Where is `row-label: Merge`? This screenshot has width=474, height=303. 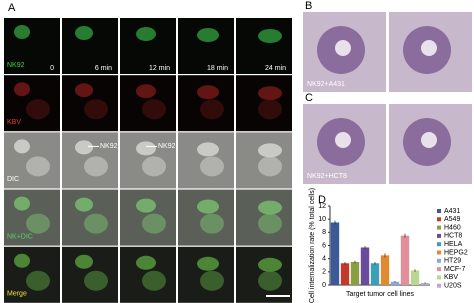
row-label: Merge is located at coordinates (17, 294).